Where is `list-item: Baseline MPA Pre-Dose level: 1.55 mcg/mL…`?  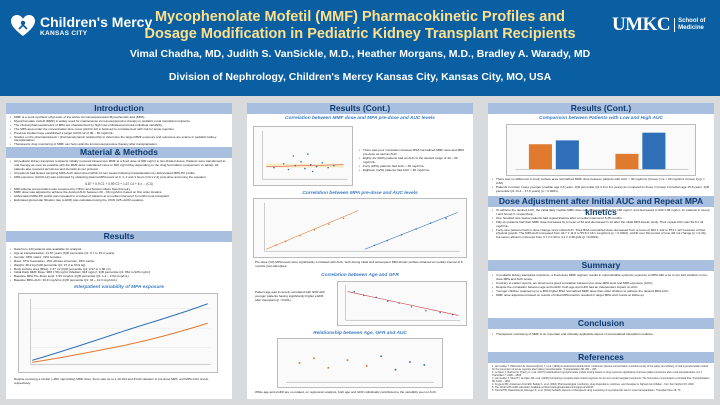
list-item: Baseline MPA Pre-Dose level: 1.55 mcg/mL… is located at coordinates (119, 276).